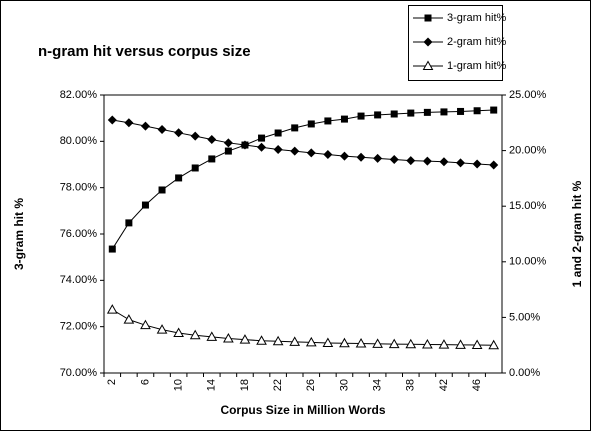 The height and width of the screenshot is (432, 592). I want to click on chart-title: n-gram hit versus corpus size, so click(144, 51).